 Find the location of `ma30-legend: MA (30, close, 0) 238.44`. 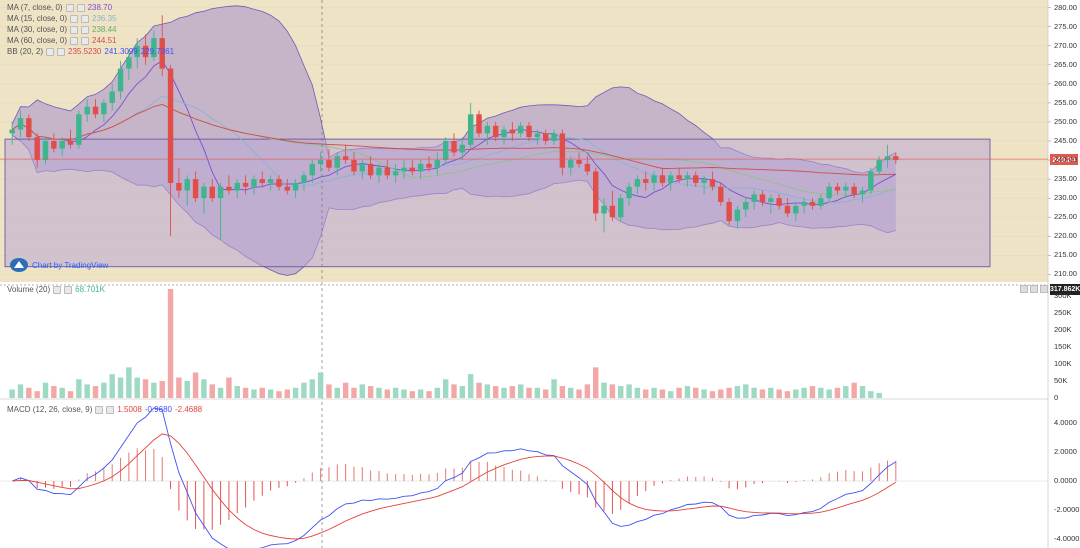

ma30-legend: MA (30, close, 0) 238.44 is located at coordinates (62, 29).